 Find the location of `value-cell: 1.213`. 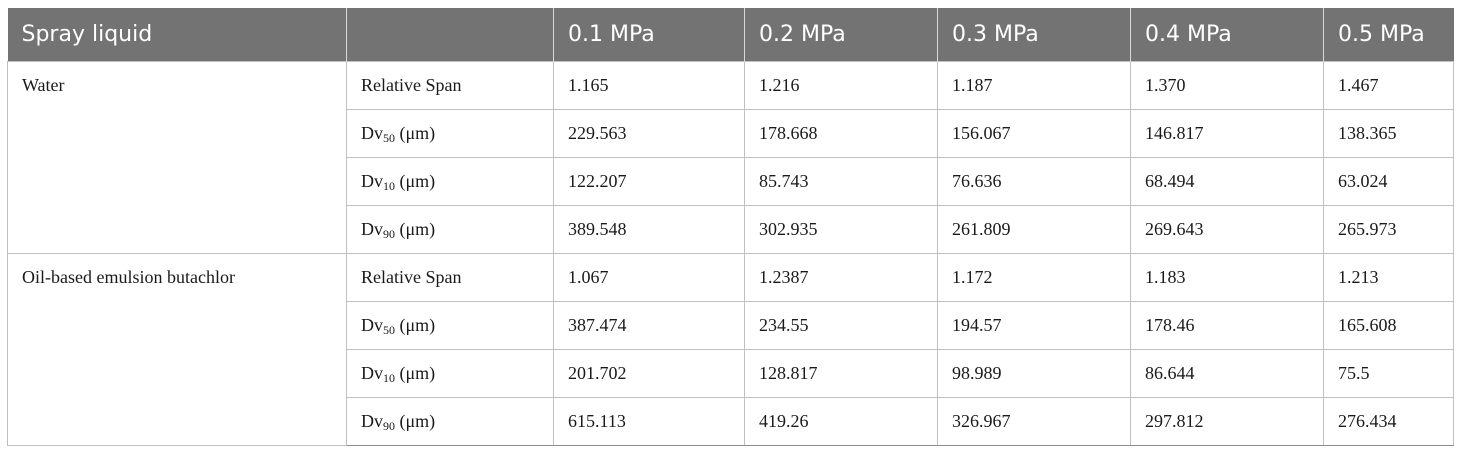

value-cell: 1.213 is located at coordinates (1388, 277).